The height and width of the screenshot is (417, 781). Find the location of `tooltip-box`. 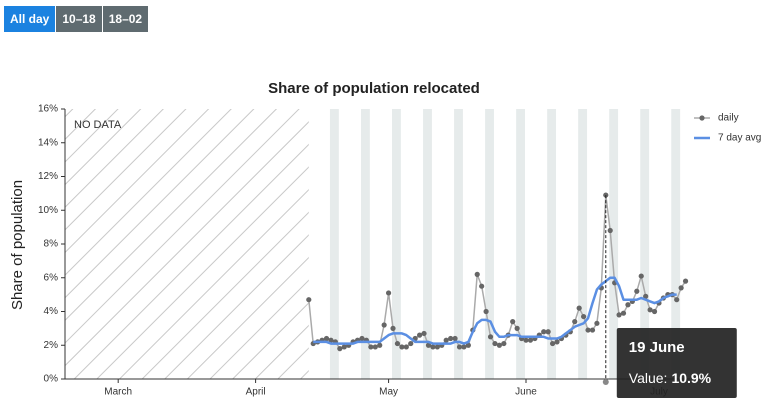

tooltip-box is located at coordinates (676, 363).